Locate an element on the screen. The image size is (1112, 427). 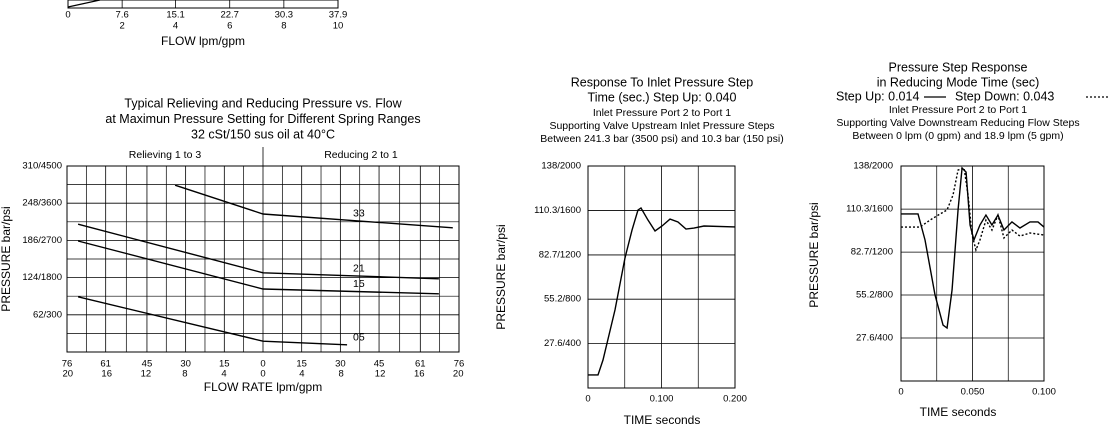
chart-title: Pressure Step Response is located at coordinates (958, 67).